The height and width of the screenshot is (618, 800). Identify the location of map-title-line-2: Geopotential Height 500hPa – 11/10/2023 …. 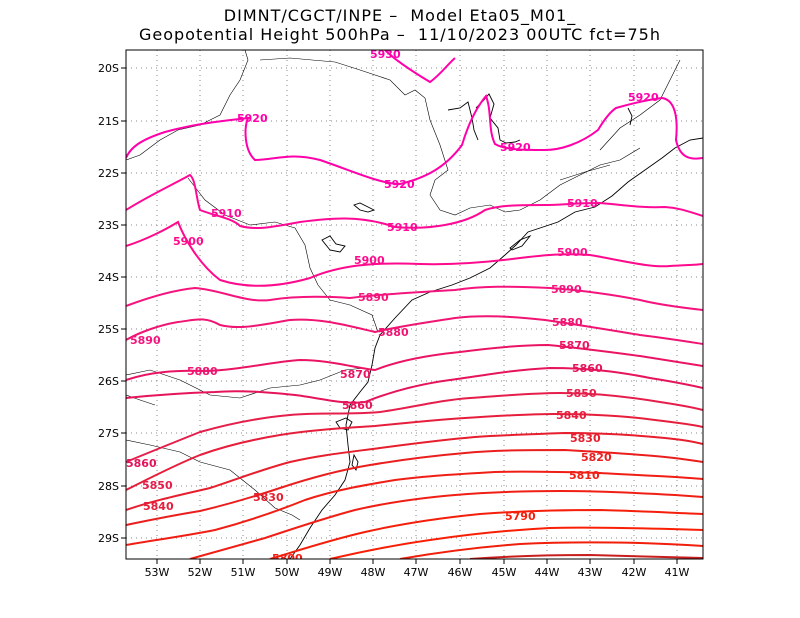
(399, 34).